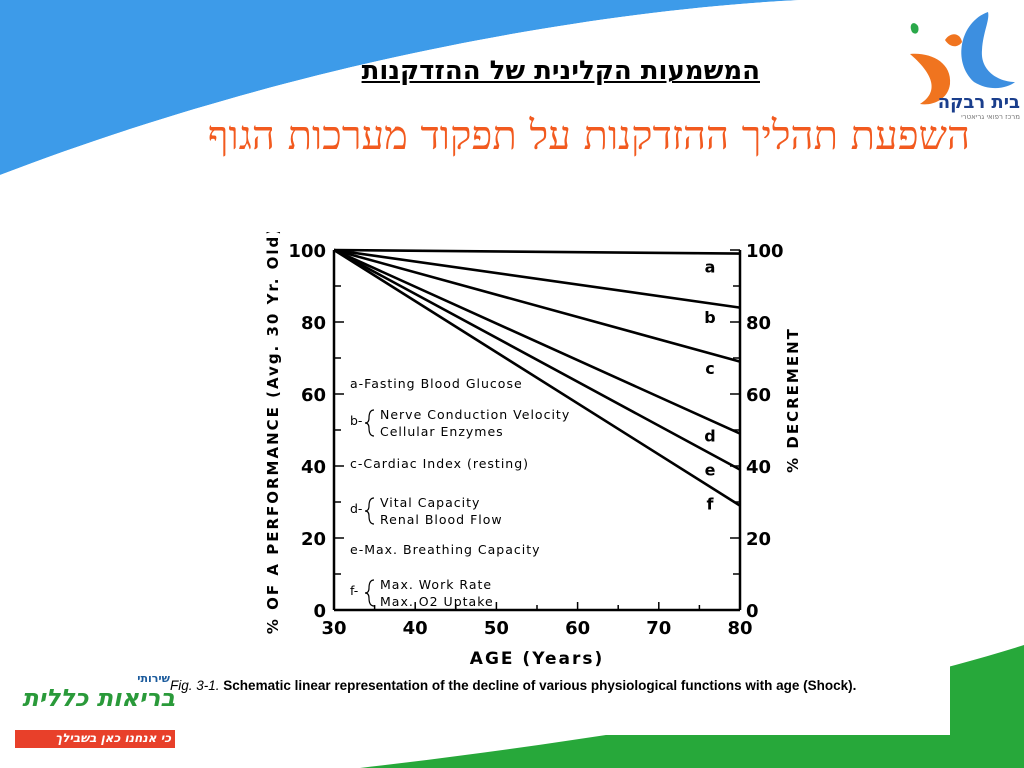 This screenshot has height=768, width=1024. I want to click on clalit-slogan-bar, so click(95, 739).